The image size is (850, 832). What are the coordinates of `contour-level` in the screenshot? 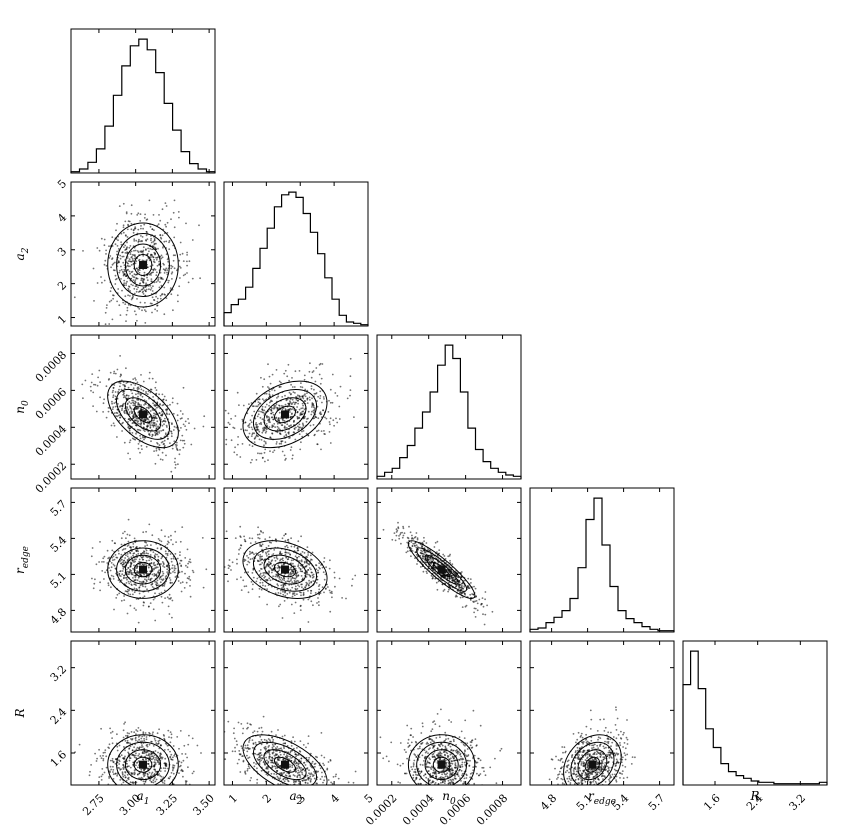 It's located at (143, 764).